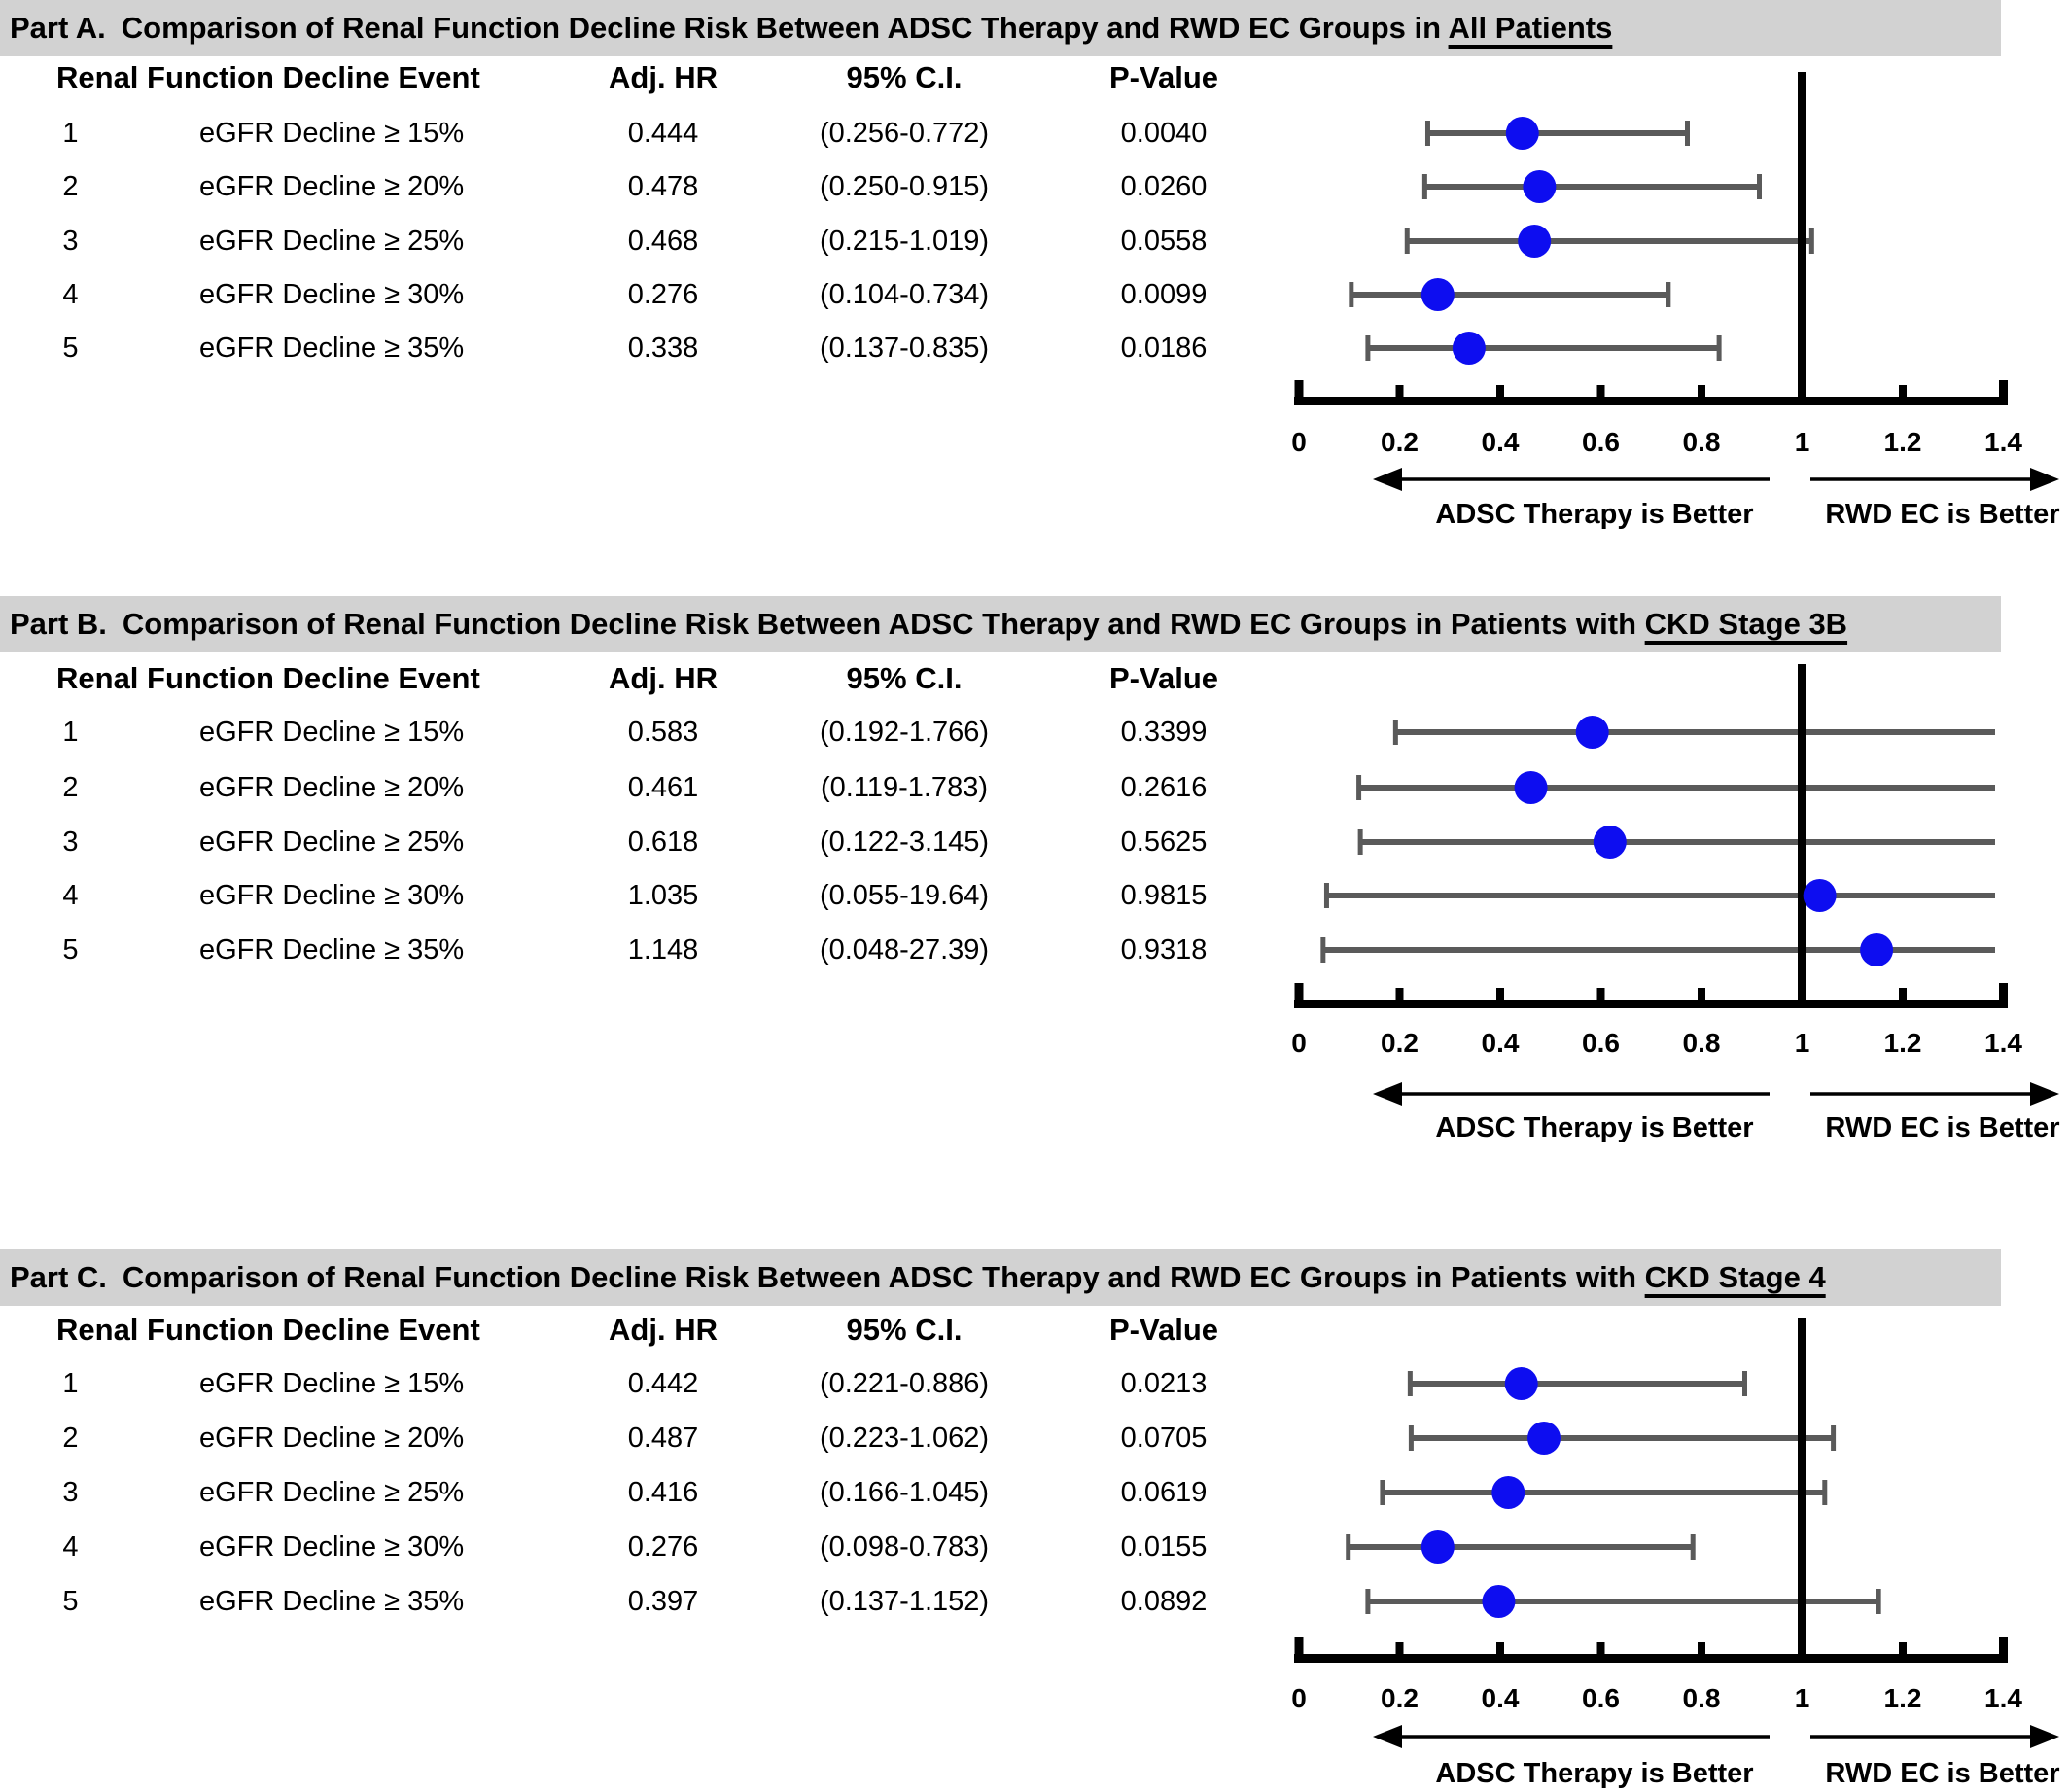  Describe the element at coordinates (663, 842) in the screenshot. I see `hr-value: 0.618` at that location.